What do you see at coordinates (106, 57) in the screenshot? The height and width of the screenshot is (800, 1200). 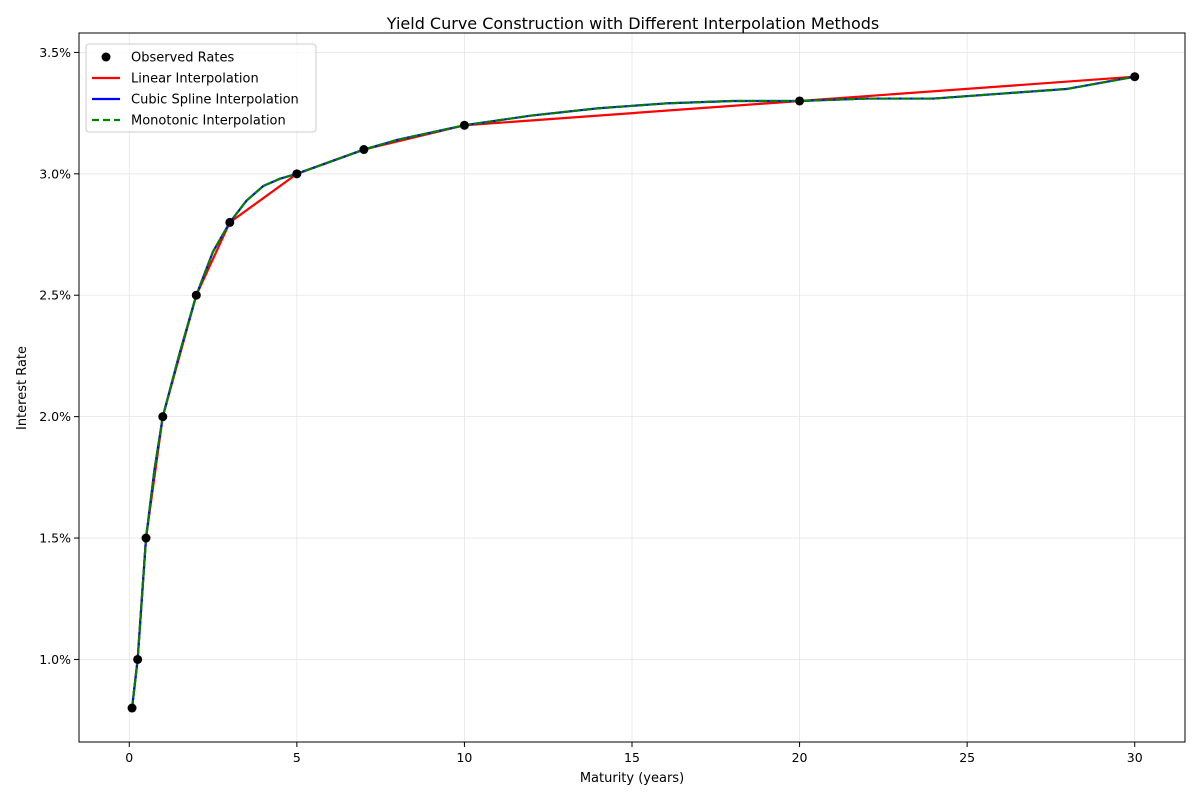 I see `legend-marker-observed` at bounding box center [106, 57].